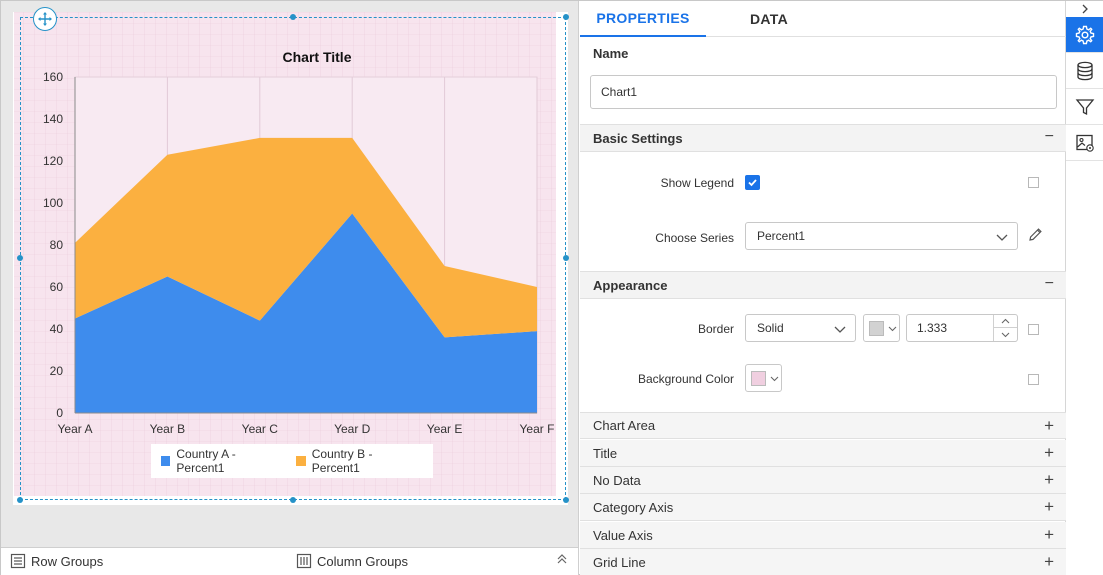 This screenshot has height=575, width=1103. I want to click on resize-handle-middle-right, so click(566, 258).